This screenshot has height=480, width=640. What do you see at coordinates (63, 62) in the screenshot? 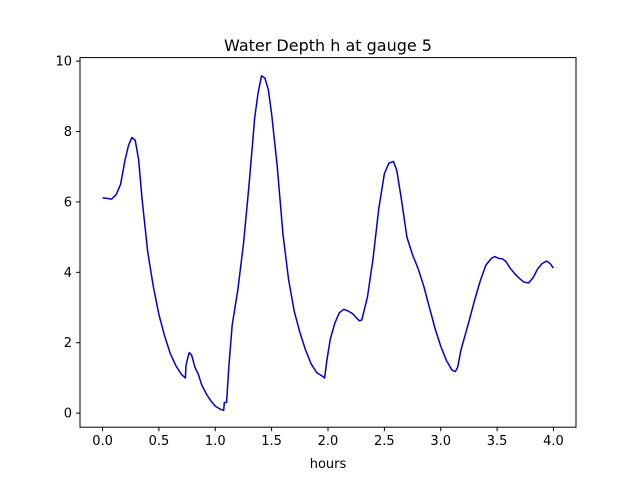
I see `y-tick-label: 10` at bounding box center [63, 62].